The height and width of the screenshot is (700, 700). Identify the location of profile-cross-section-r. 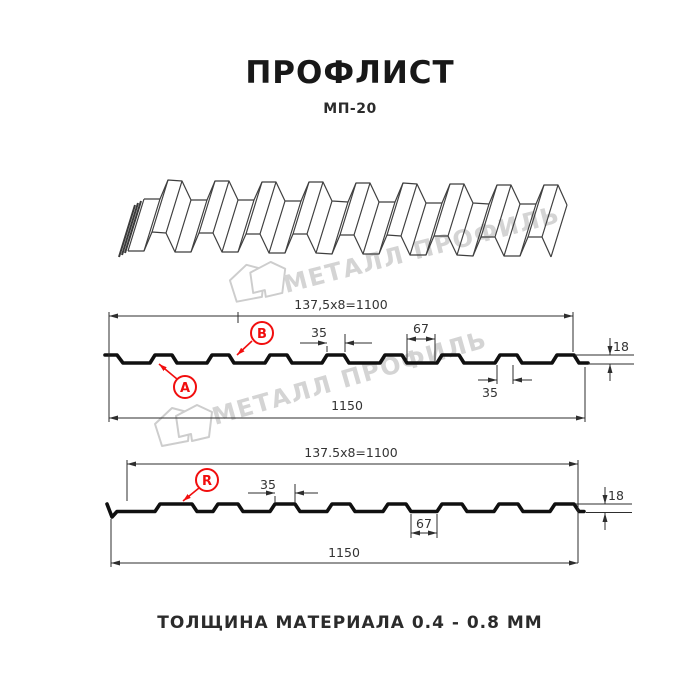
(345, 510).